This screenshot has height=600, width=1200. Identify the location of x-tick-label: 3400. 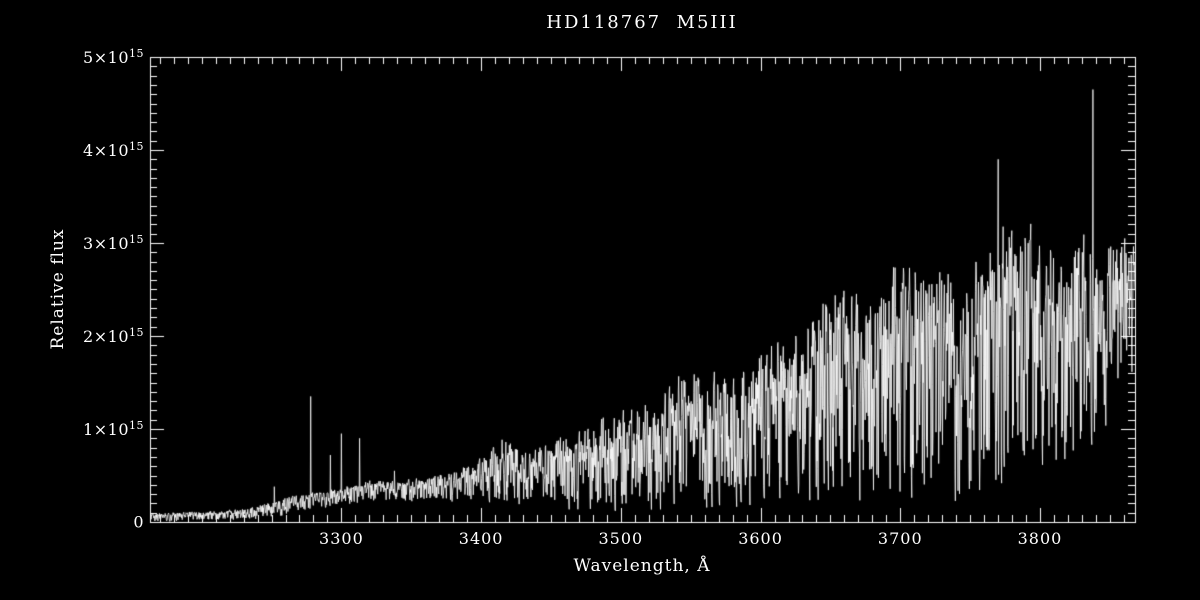
(481, 538).